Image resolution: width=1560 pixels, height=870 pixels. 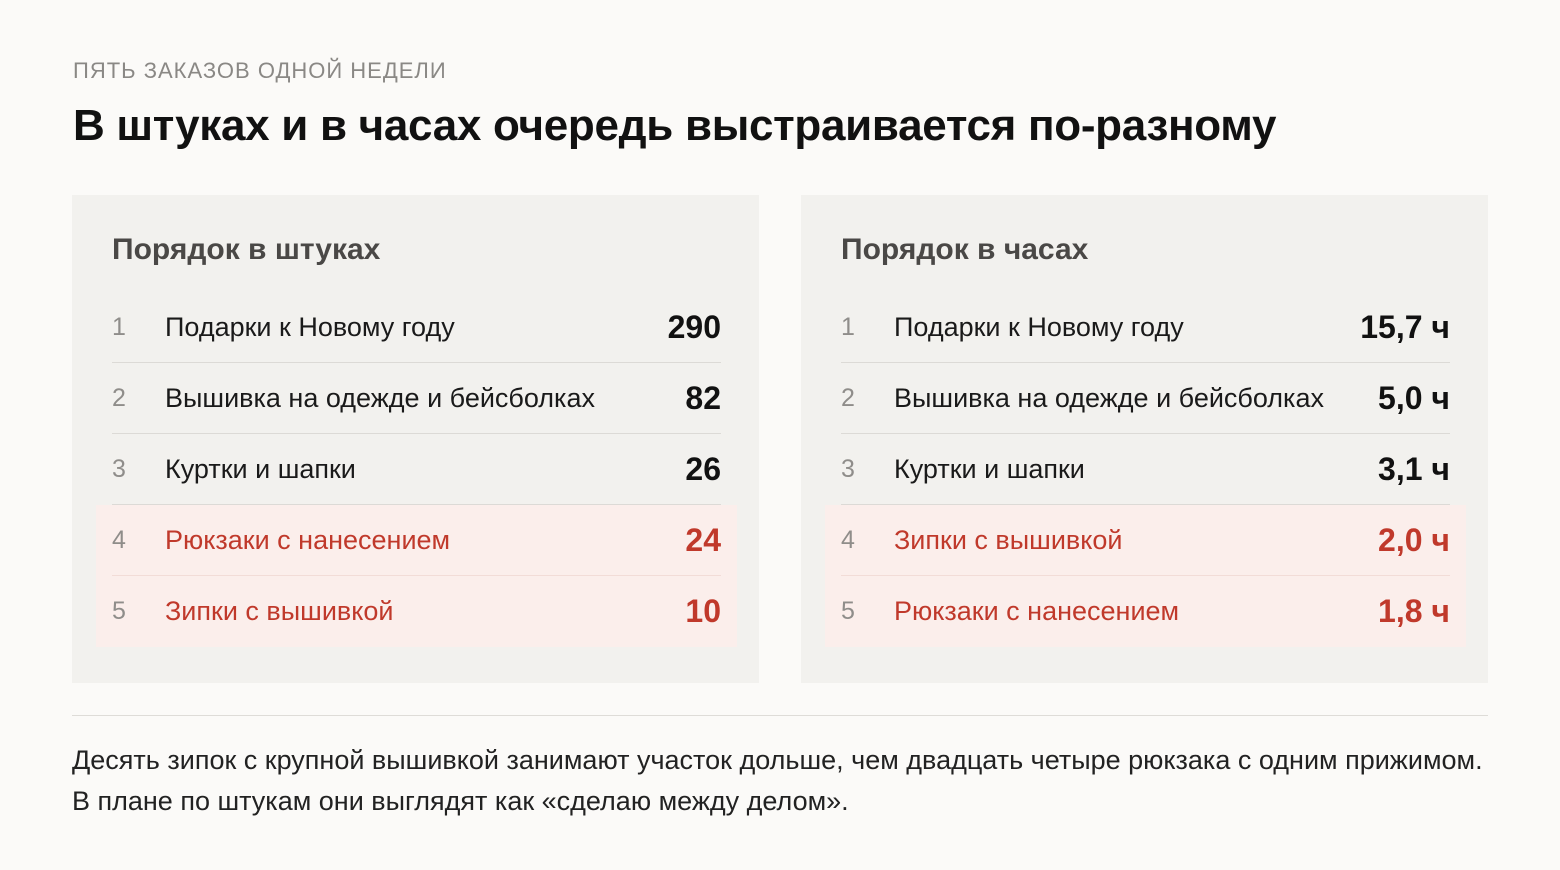 What do you see at coordinates (260, 70) in the screenshot?
I see `kicker: ПЯТЬ ЗАКАЗОВ ОДНОЙ НЕДЕЛИ` at bounding box center [260, 70].